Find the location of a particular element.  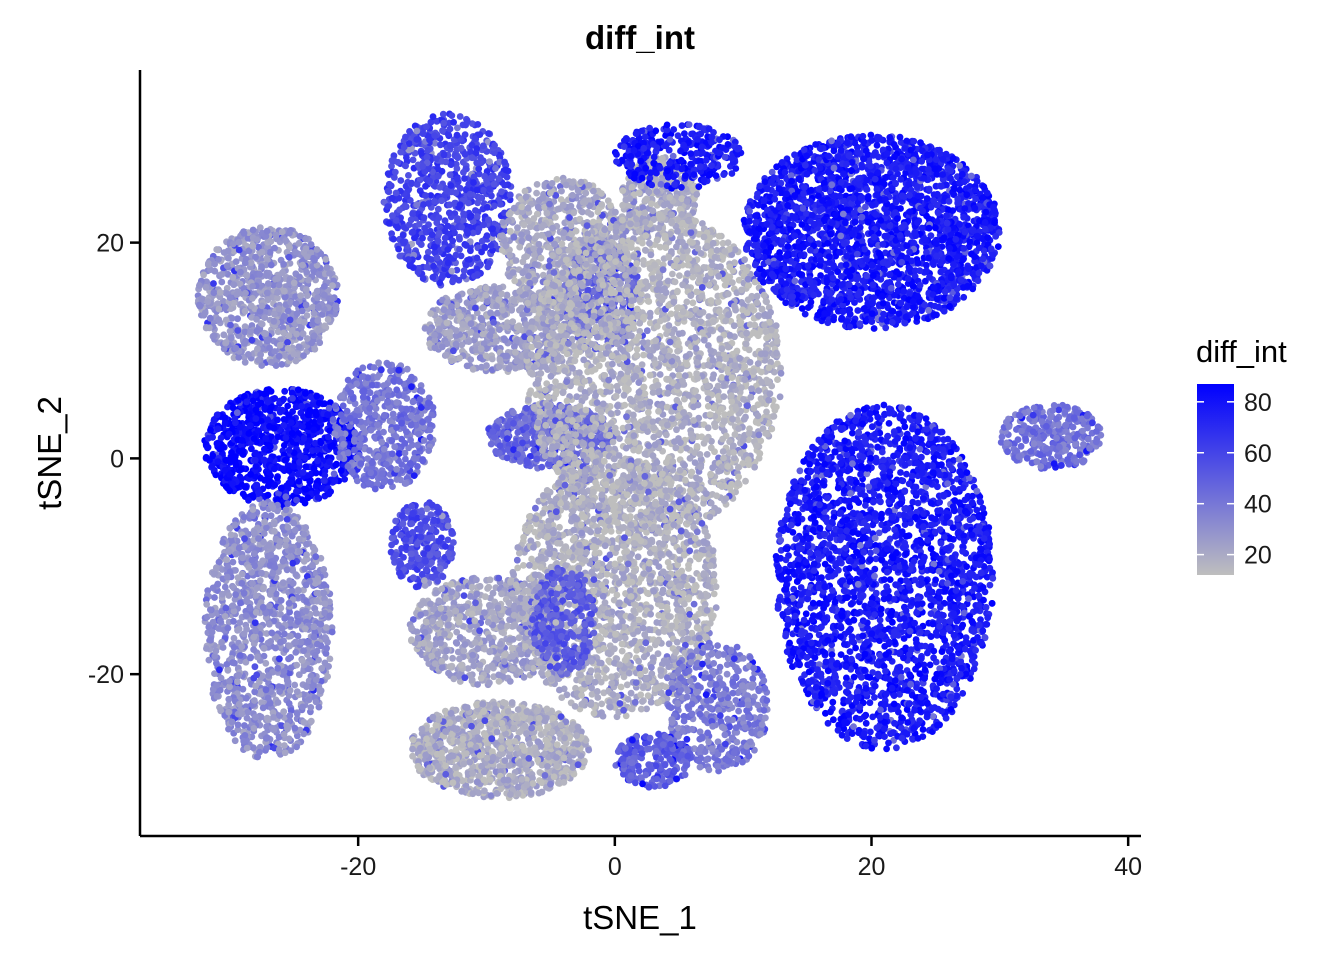

cluster-top-left-purple is located at coordinates (447, 199).